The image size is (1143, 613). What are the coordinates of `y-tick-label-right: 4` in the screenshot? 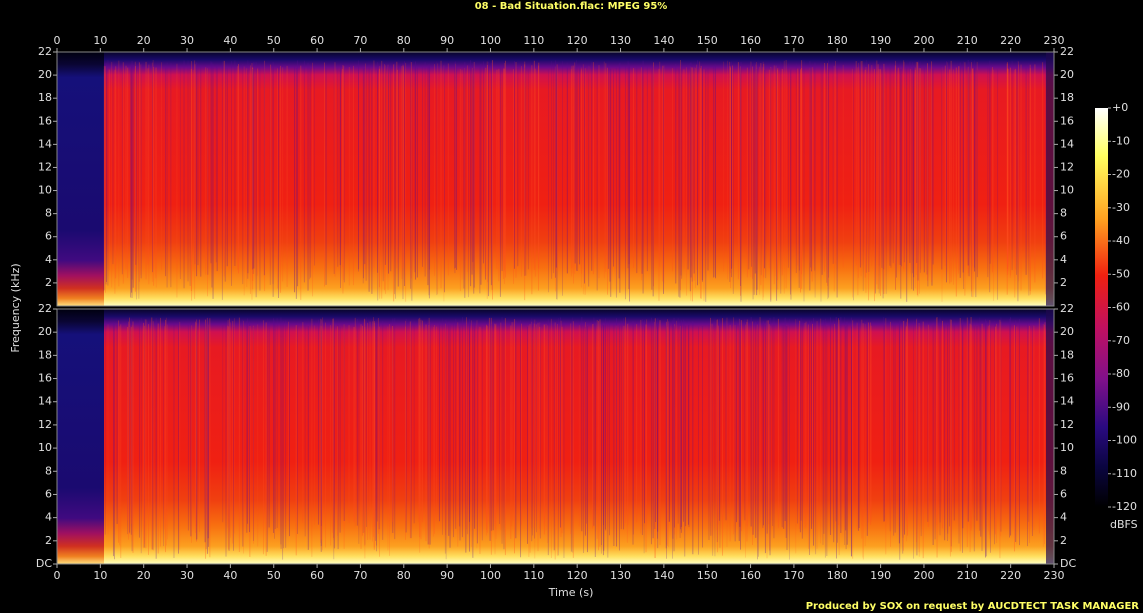 It's located at (1063, 517).